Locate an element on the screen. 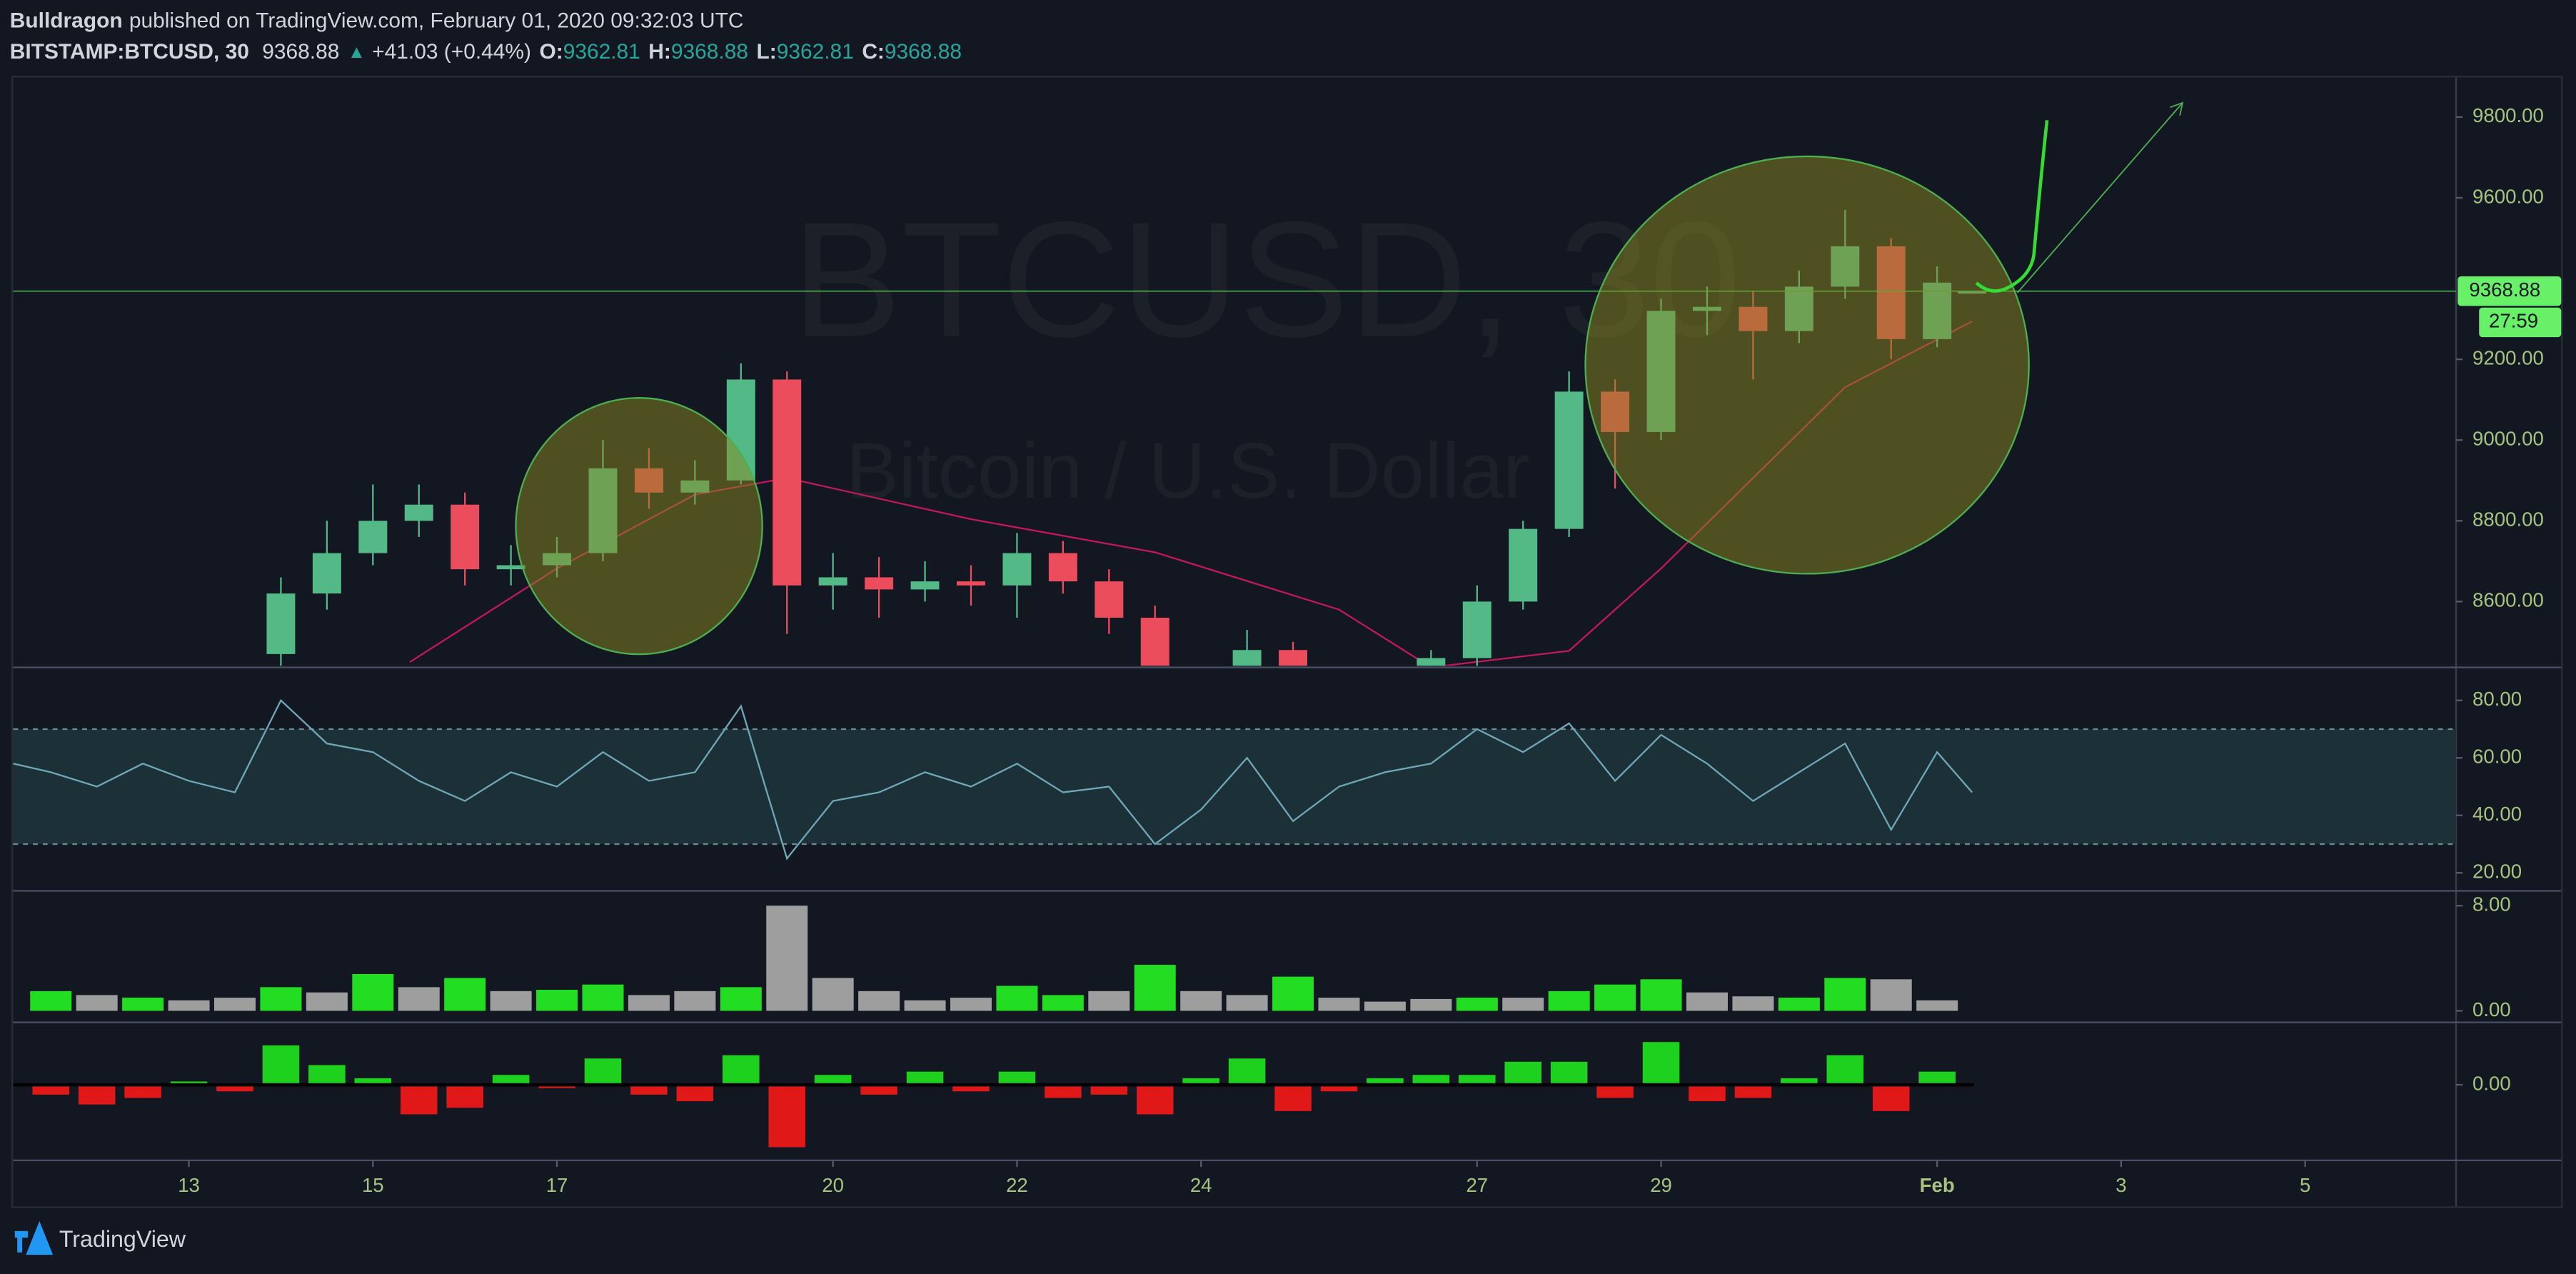  countdown-box is located at coordinates (2520, 322).